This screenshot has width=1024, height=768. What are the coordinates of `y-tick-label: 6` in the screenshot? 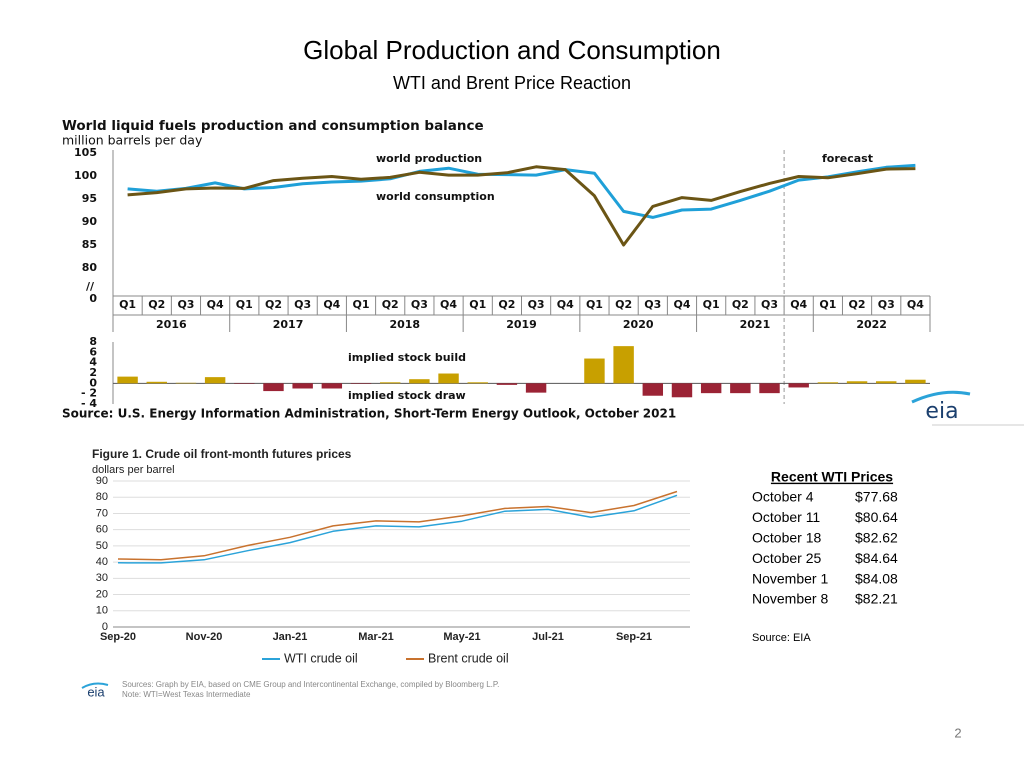 It's located at (93, 351).